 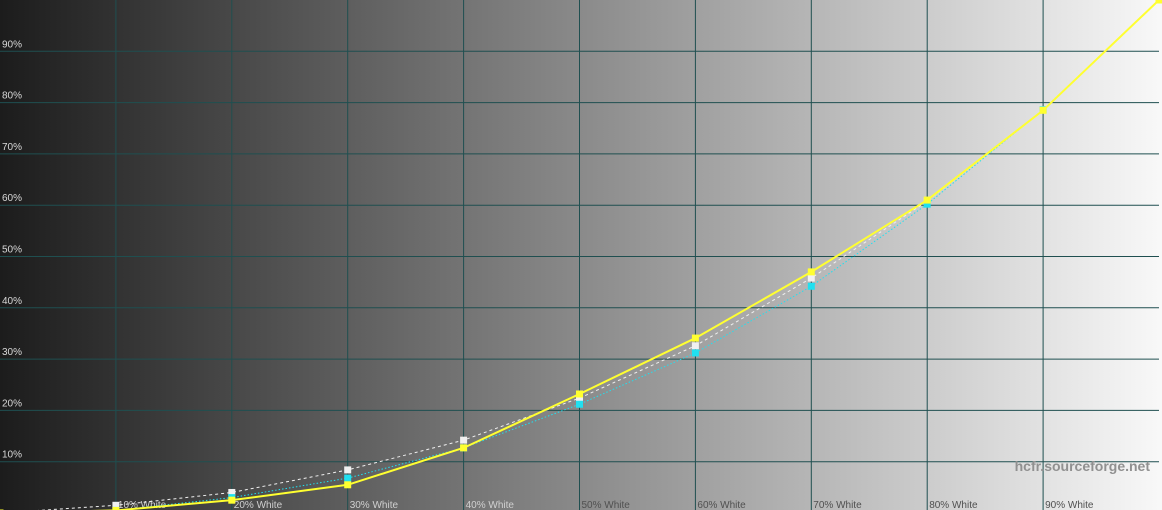 I want to click on x-tick-label: 70% White, so click(x=837, y=505).